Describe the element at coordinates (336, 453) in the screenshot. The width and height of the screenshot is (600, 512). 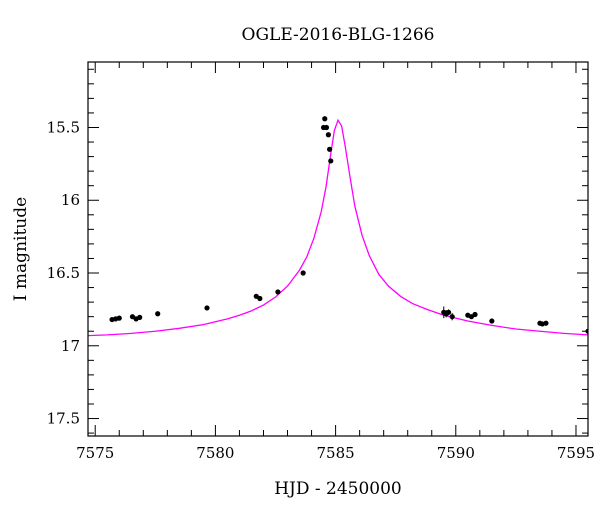
I see `x-tick-label: 7585` at that location.